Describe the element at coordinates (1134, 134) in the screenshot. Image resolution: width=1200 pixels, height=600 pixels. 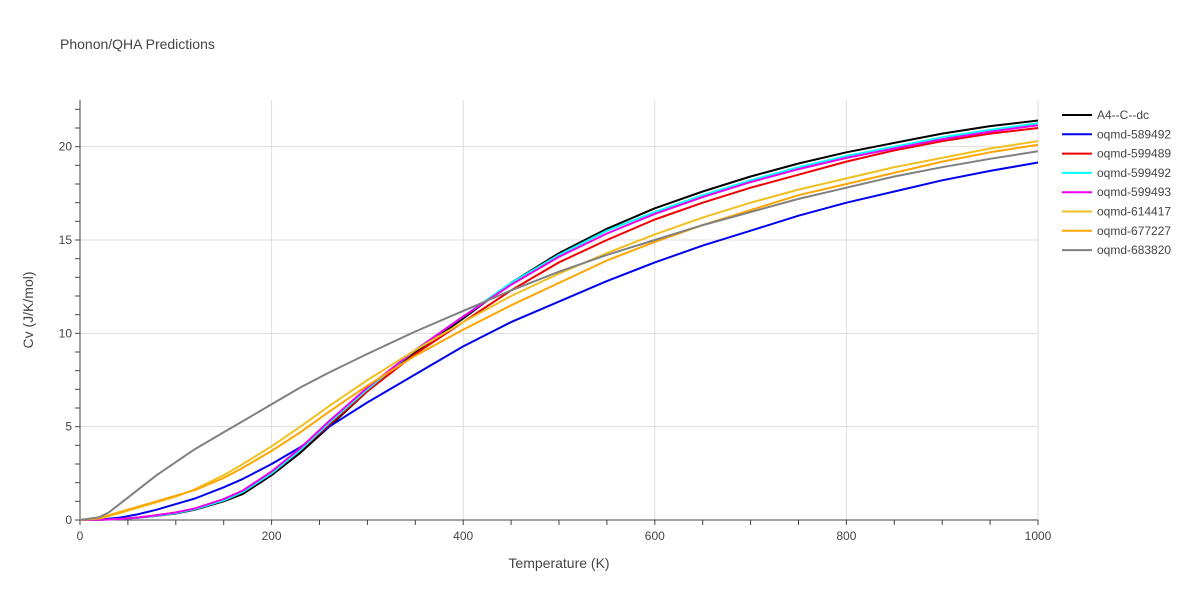
I see `legend-label: oqmd-589492` at that location.